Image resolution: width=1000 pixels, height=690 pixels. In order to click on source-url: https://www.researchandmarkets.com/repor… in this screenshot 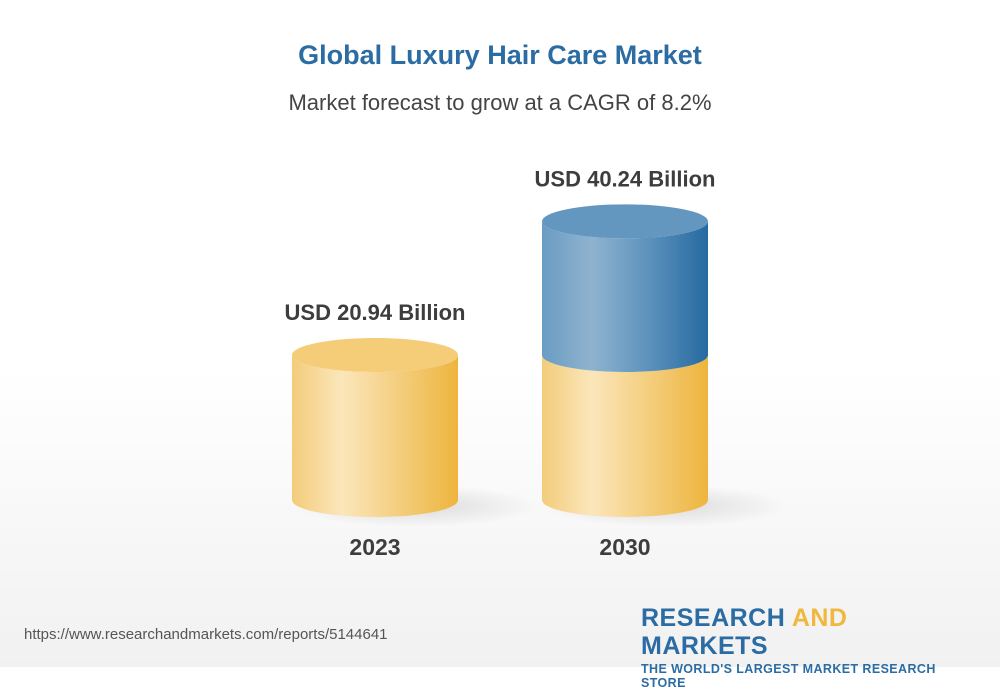, I will do `click(206, 634)`.